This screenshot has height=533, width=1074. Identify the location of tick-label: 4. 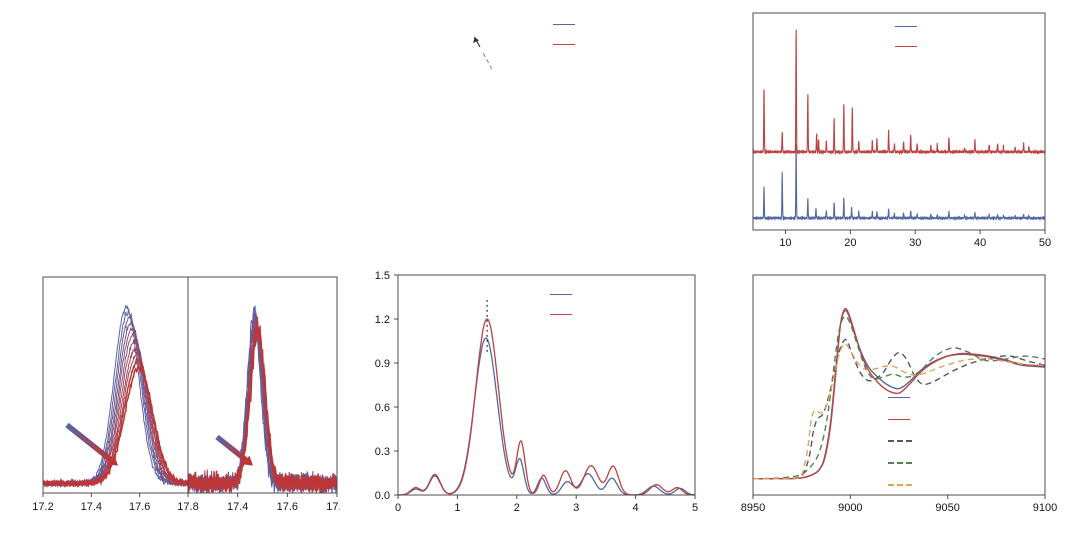
(636, 508).